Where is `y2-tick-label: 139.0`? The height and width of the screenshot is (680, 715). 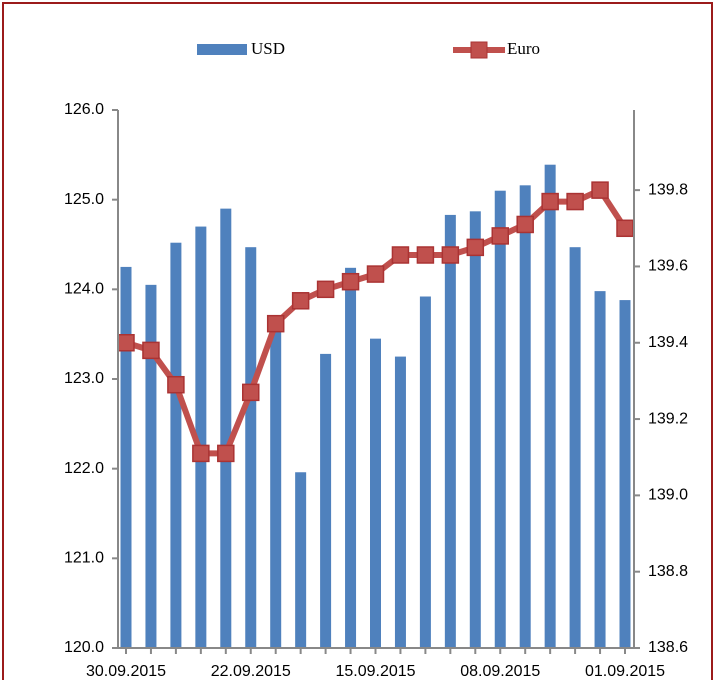
y2-tick-label: 139.0 is located at coordinates (668, 495).